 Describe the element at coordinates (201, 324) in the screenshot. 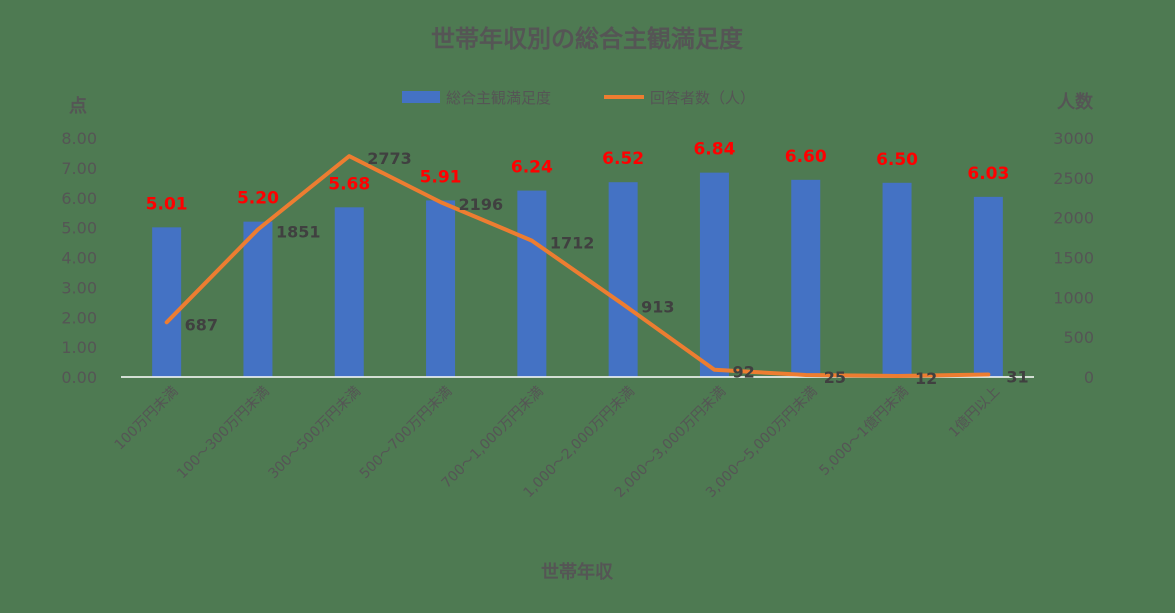

I see `line-data-label: 687` at that location.